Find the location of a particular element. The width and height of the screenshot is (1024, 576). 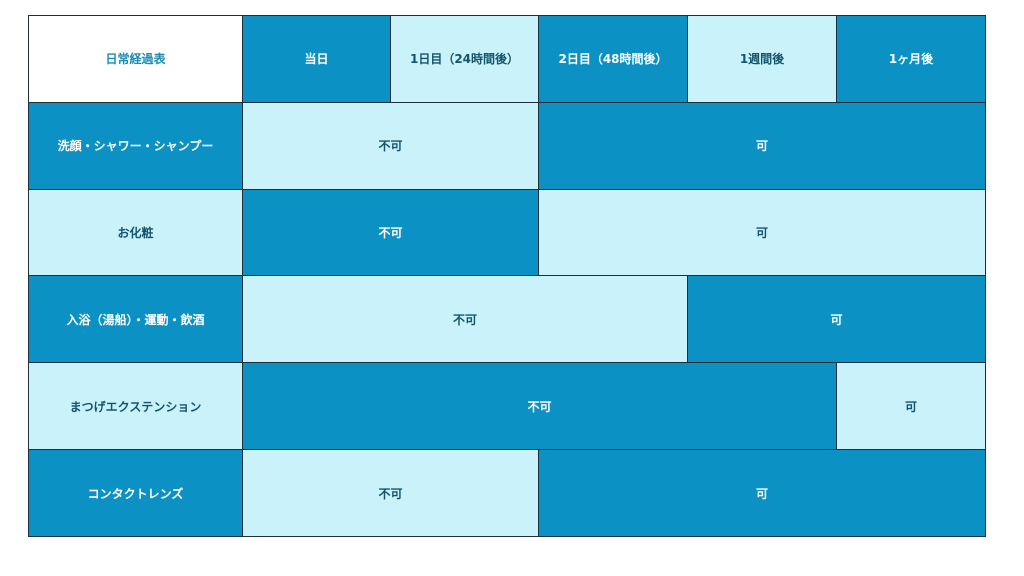

column-header: 1ヶ月後 is located at coordinates (911, 59).